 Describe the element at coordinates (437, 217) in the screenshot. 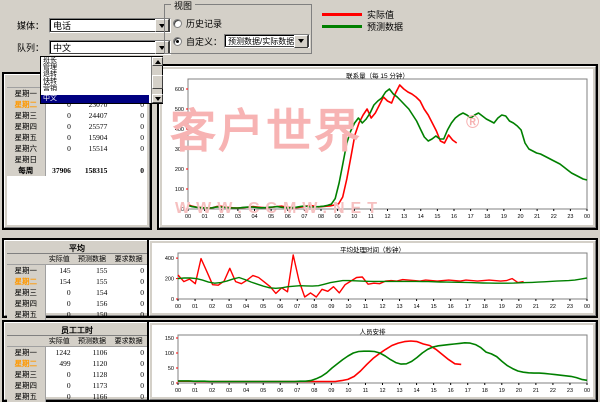

I see `svg-text: 15` at that location.